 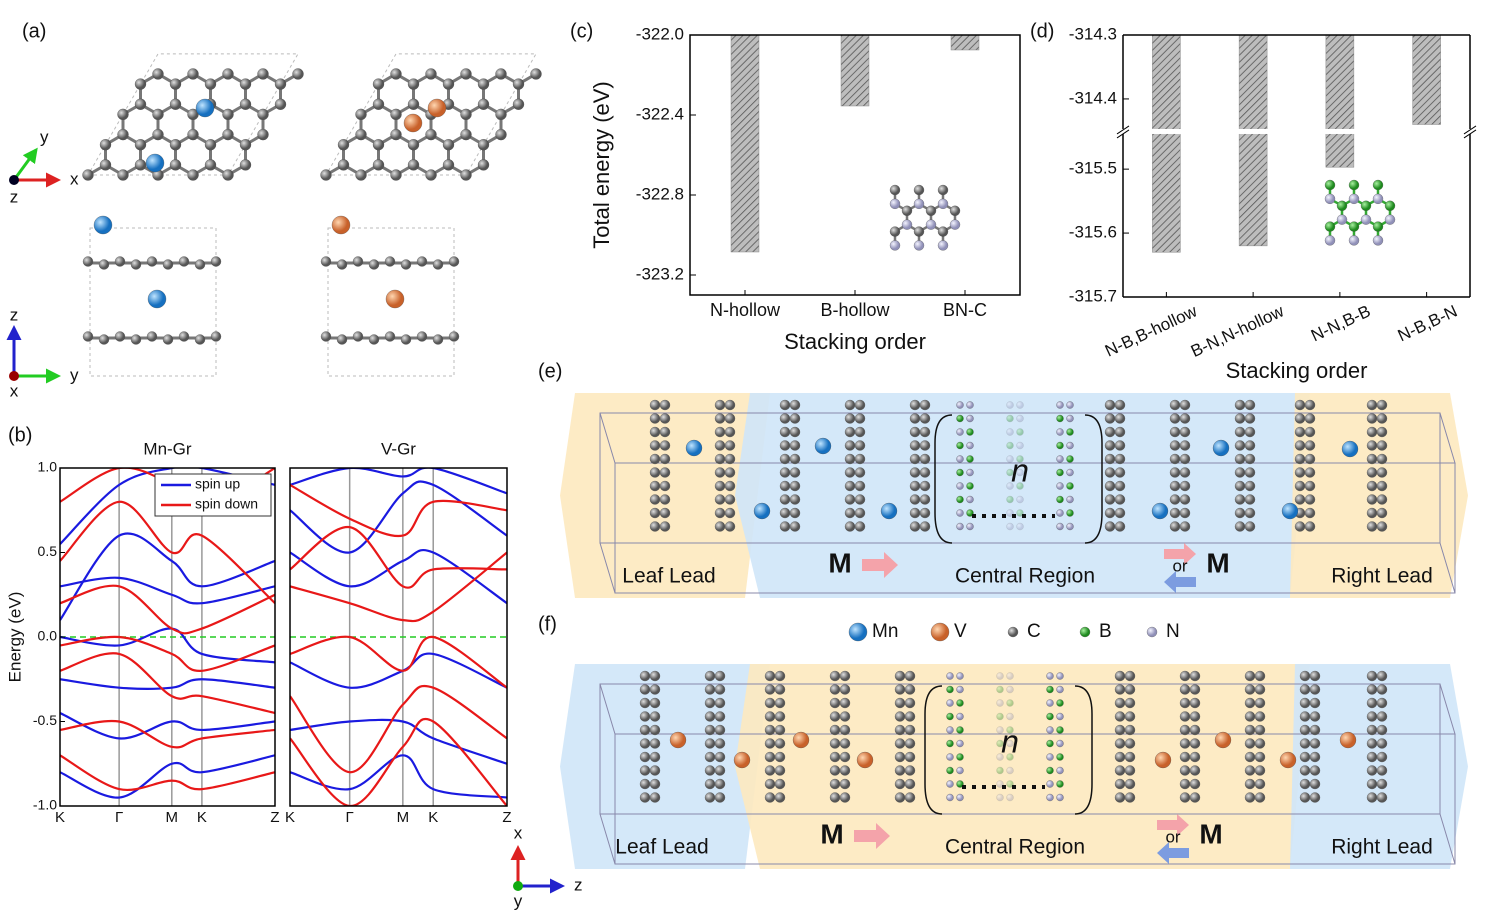 I want to click on bar, so click(x=1253, y=140).